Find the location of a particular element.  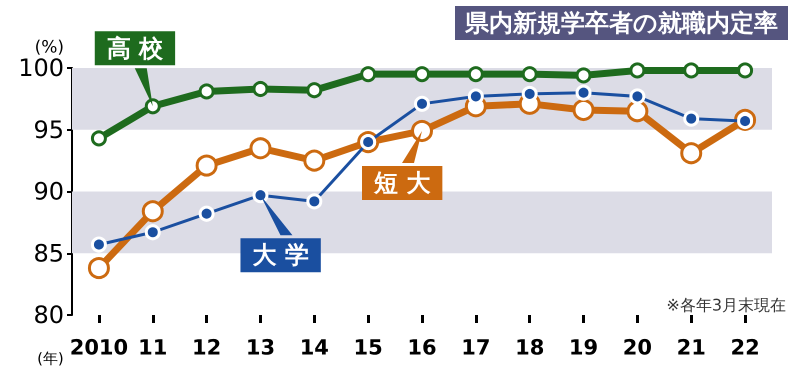

x-tick-label: 2010 is located at coordinates (99, 348).